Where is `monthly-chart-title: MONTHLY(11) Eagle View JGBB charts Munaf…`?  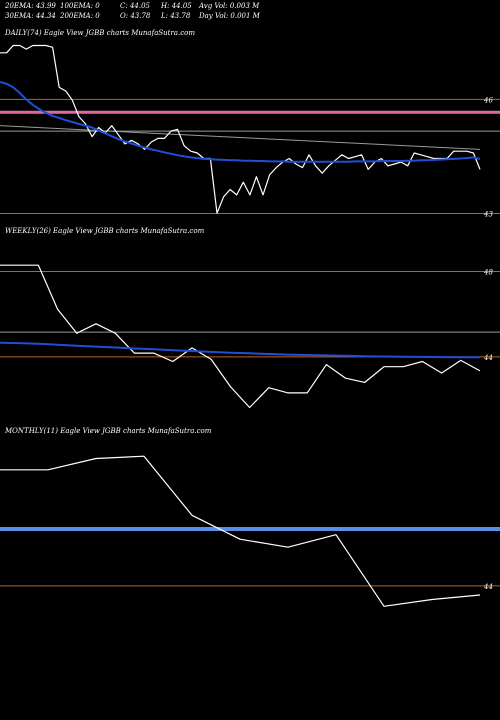
monthly-chart-title: MONTHLY(11) Eagle View JGBB charts Munaf… is located at coordinates (108, 431).